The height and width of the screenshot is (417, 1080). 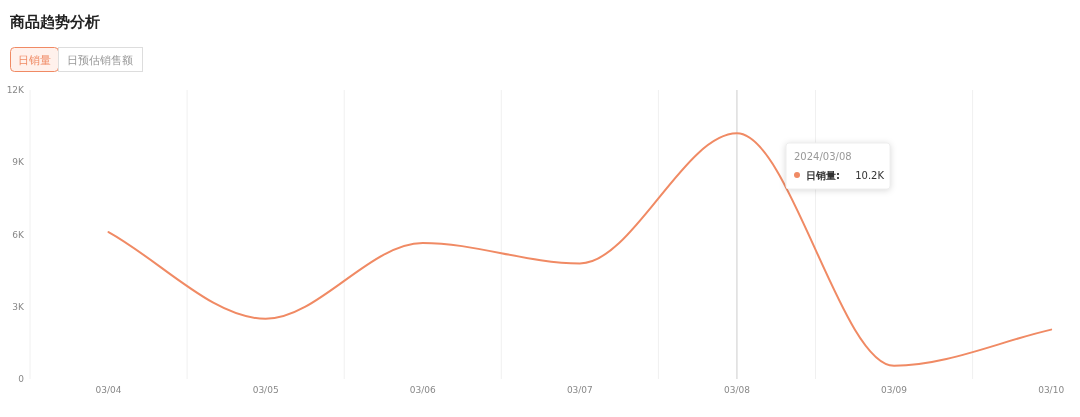 What do you see at coordinates (737, 390) in the screenshot?
I see `x-tick-label: 03/08` at bounding box center [737, 390].